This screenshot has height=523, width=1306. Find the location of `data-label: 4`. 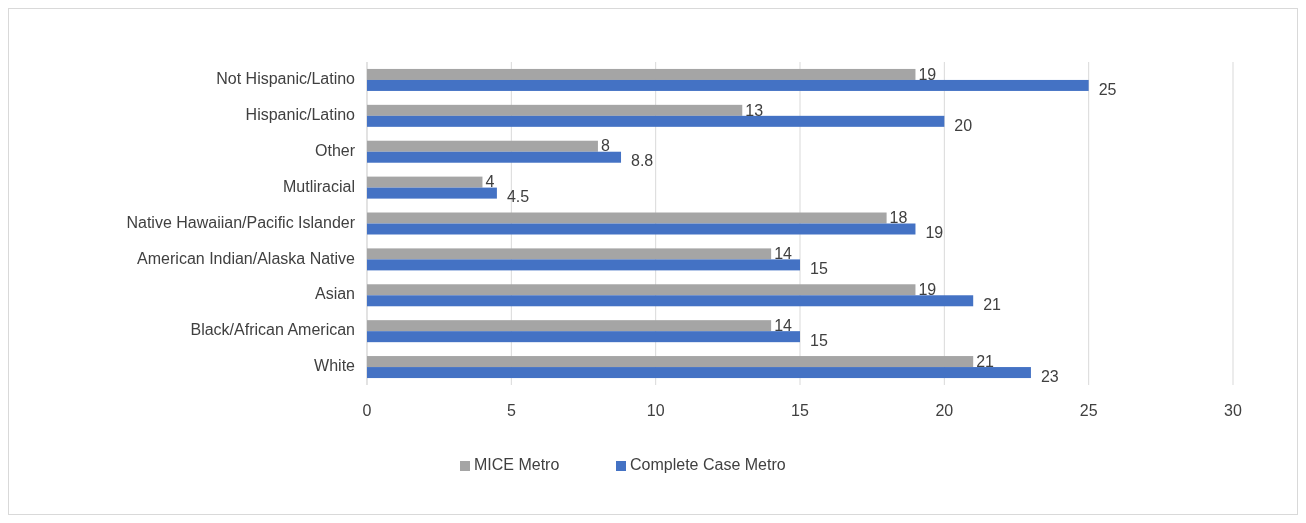

data-label: 4 is located at coordinates (490, 182).